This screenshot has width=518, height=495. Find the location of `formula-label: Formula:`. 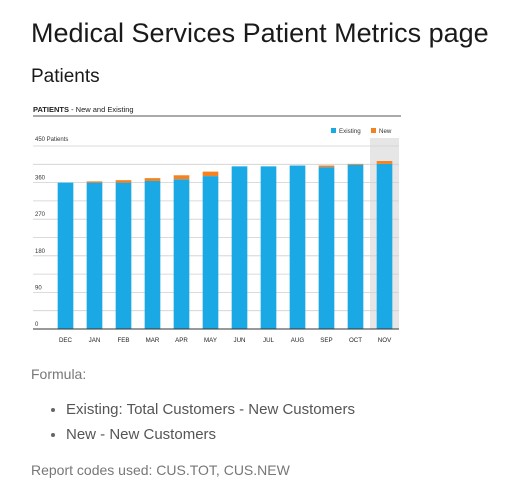

formula-label: Formula: is located at coordinates (59, 374).